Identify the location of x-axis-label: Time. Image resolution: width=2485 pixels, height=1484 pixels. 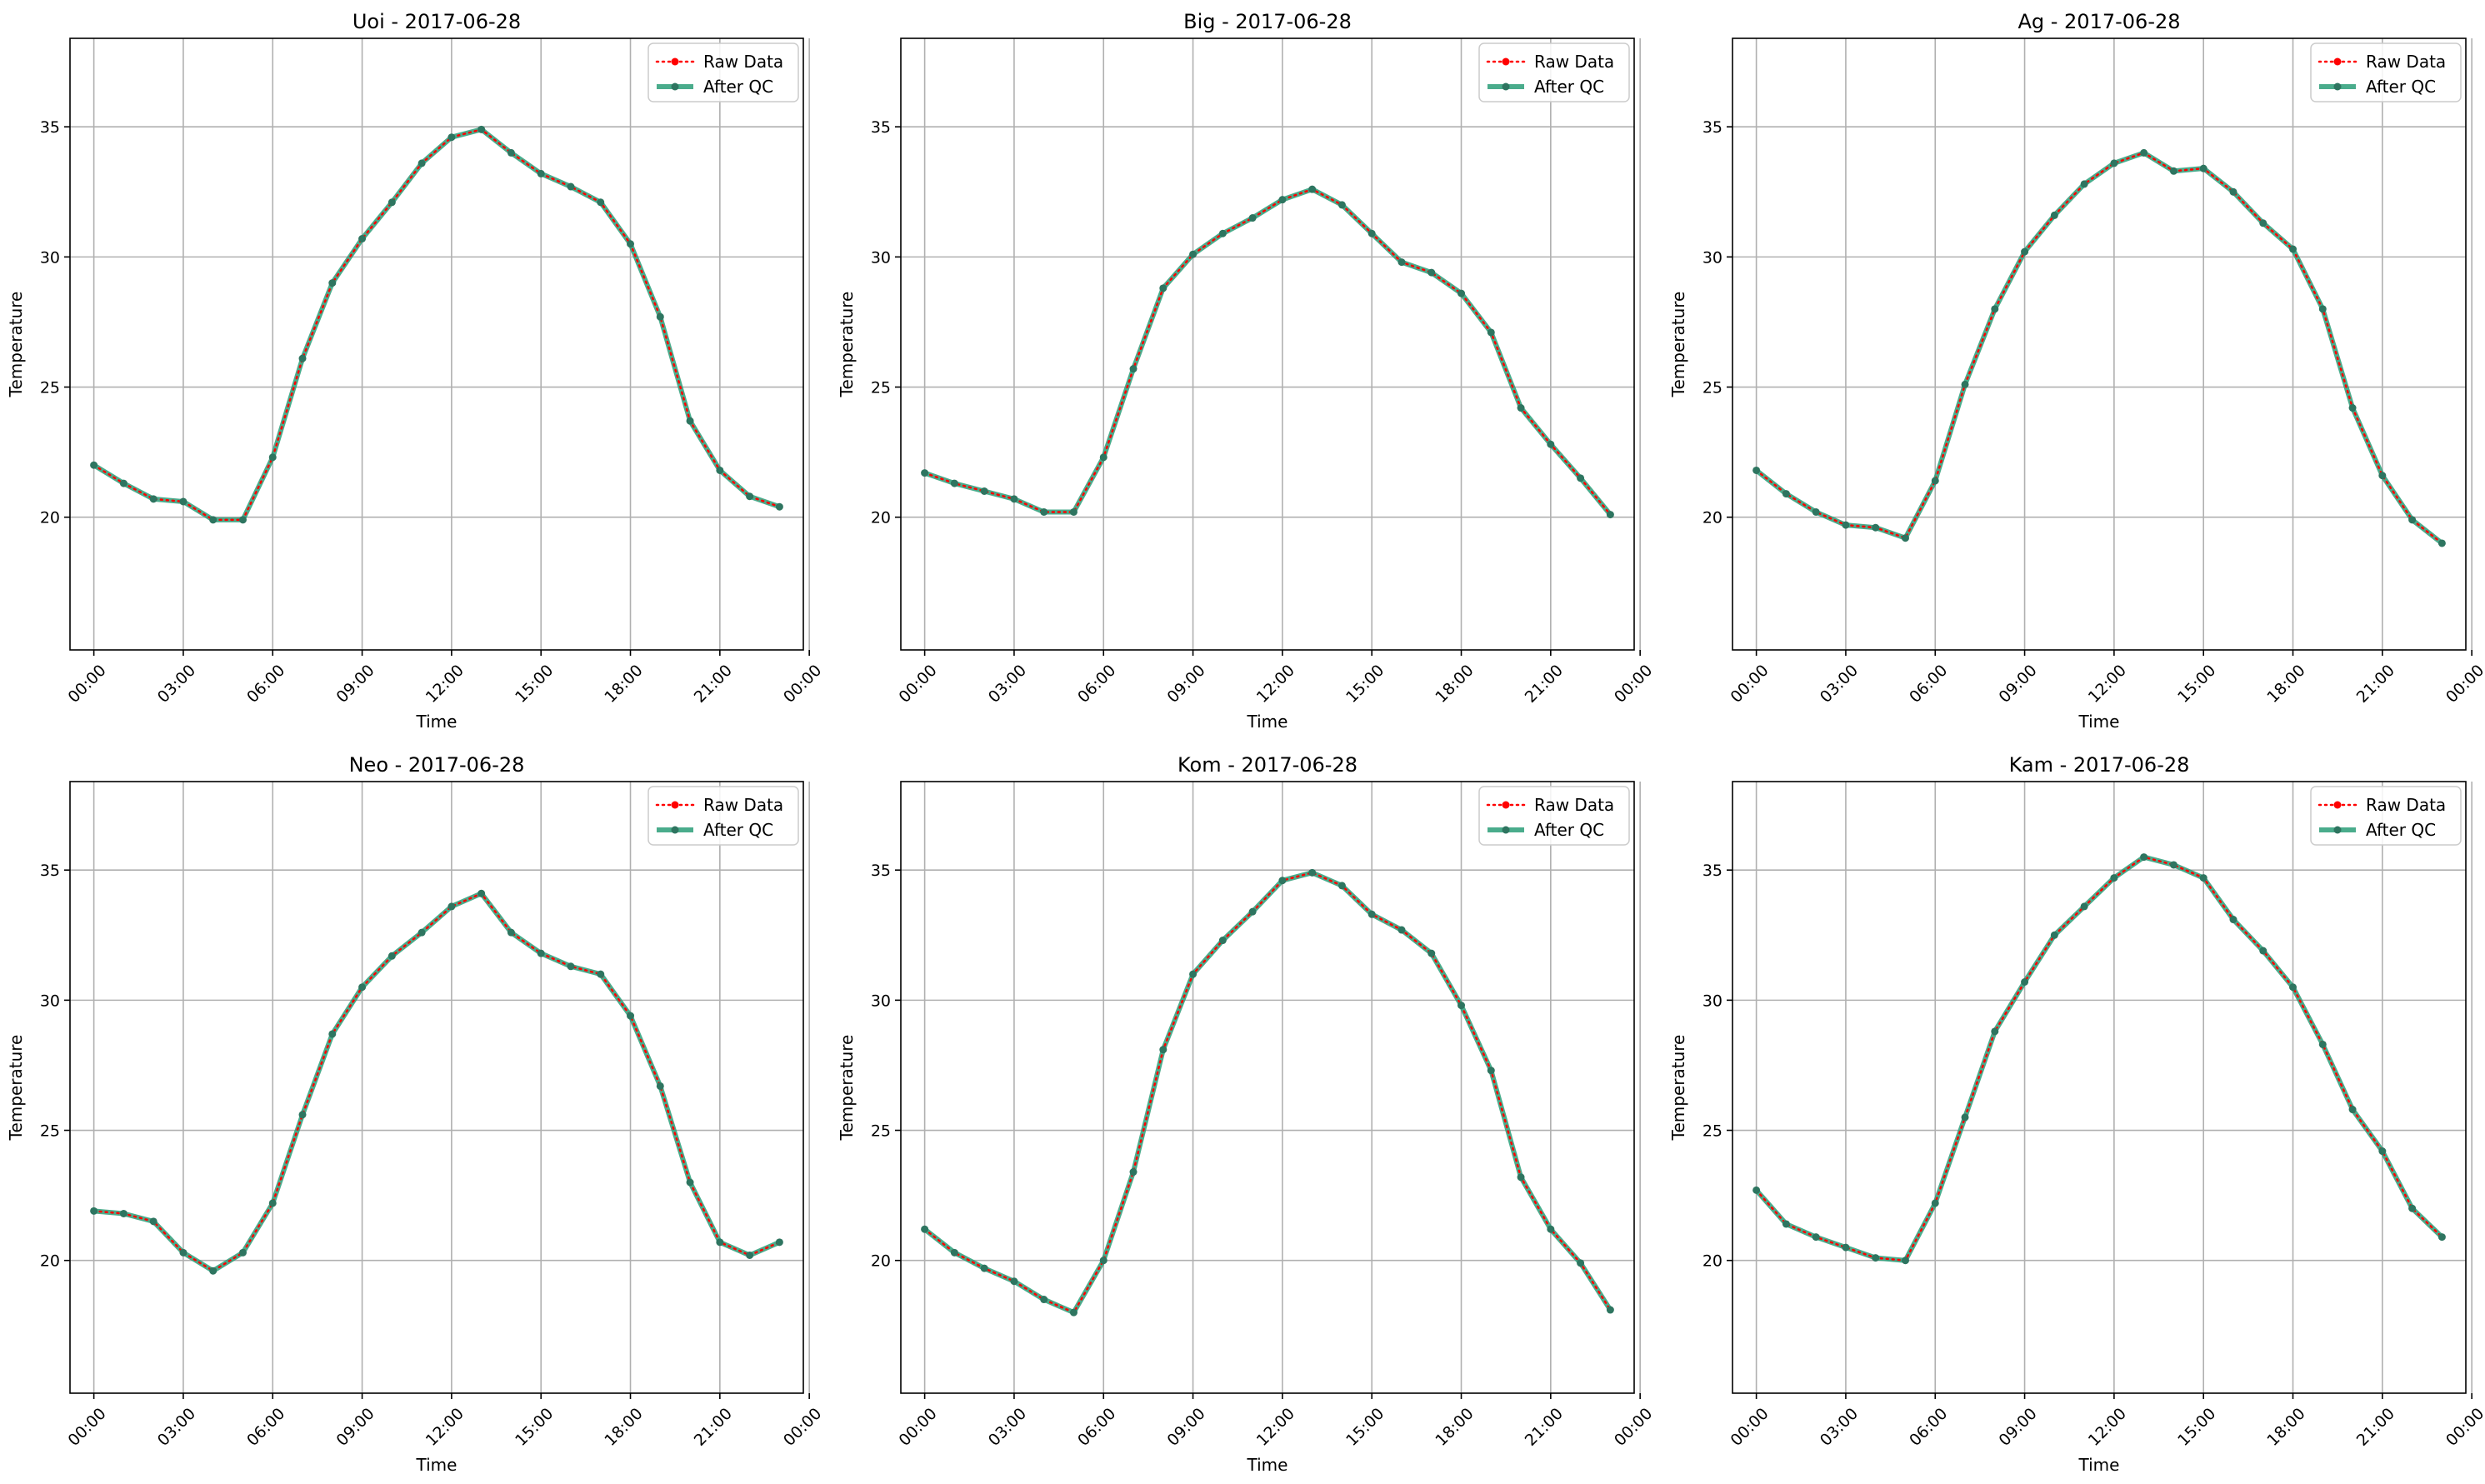
(1267, 1465).